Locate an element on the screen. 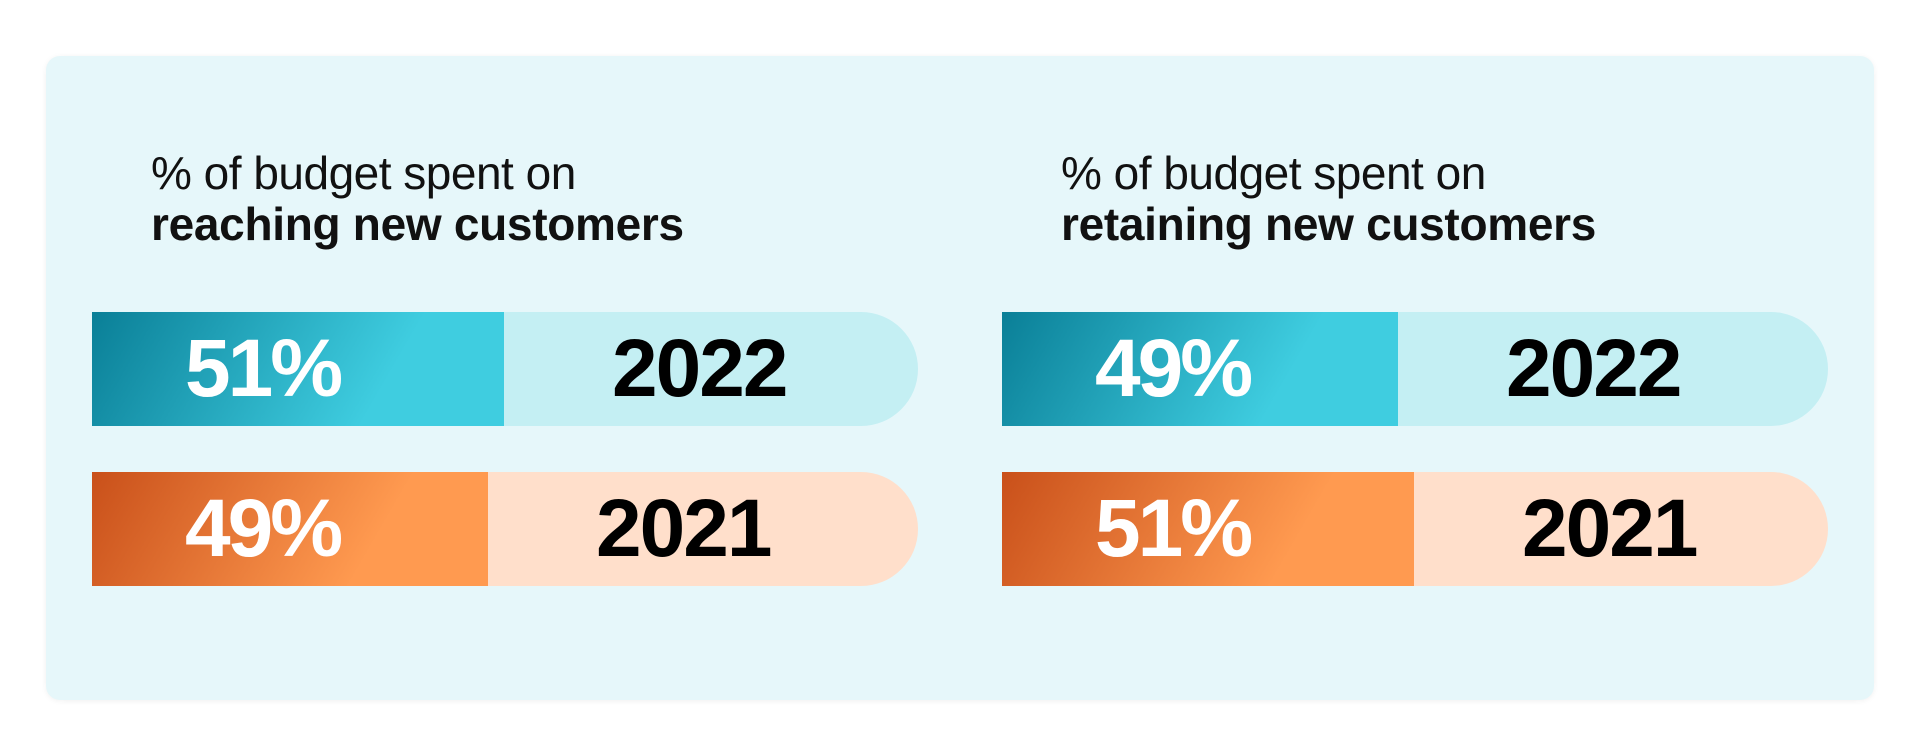 Image resolution: width=1920 pixels, height=755 pixels. bar-fill-reaching-2021 is located at coordinates (290, 529).